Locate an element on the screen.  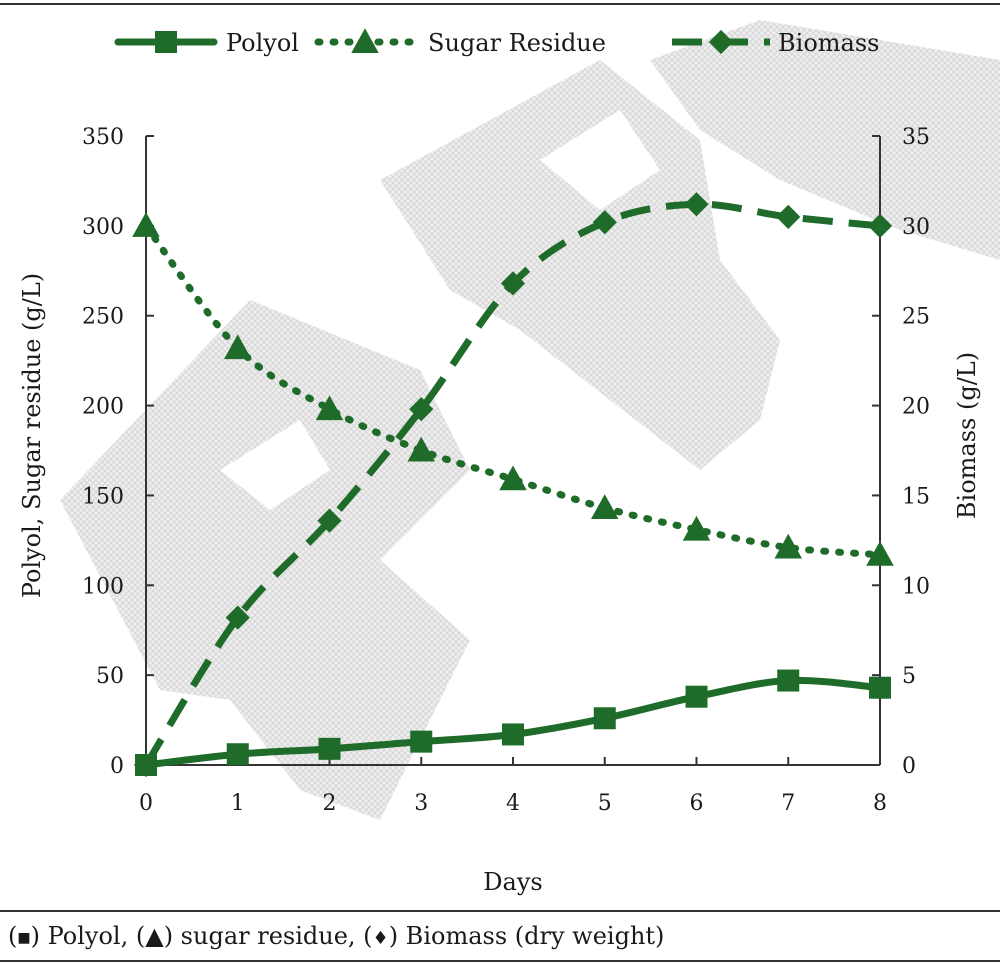
legend-label-sugar-residue: Sugar Residue is located at coordinates (517, 43).